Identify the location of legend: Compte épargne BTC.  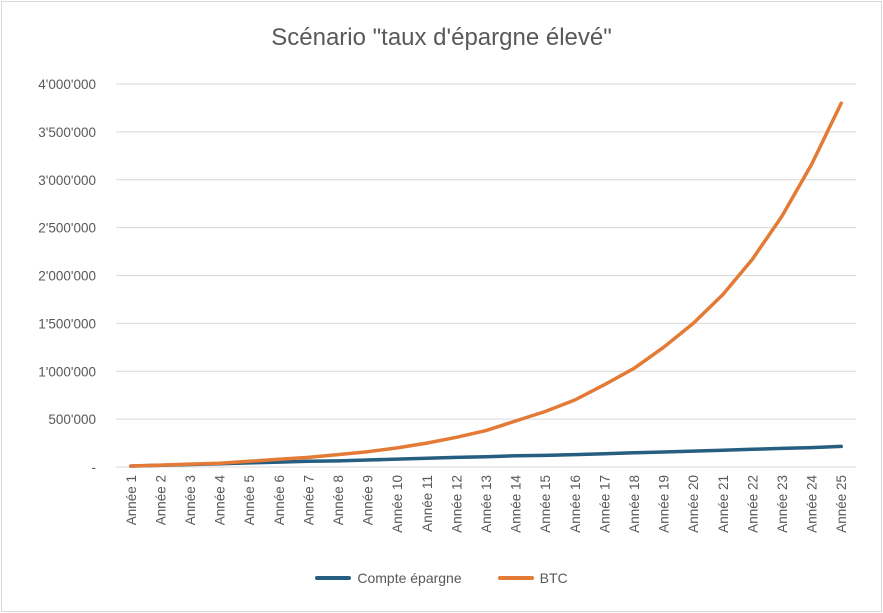
(441, 578).